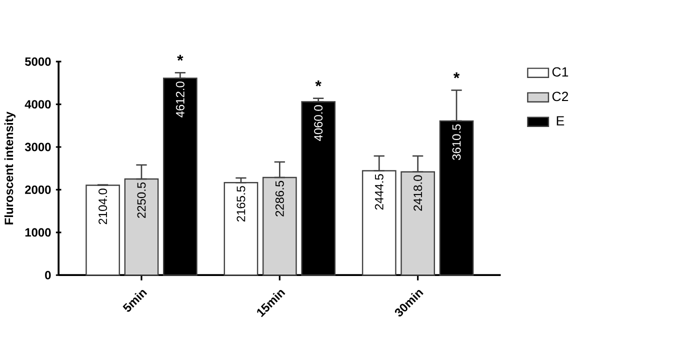  What do you see at coordinates (318, 123) in the screenshot?
I see `data-label: 4060.0` at bounding box center [318, 123].